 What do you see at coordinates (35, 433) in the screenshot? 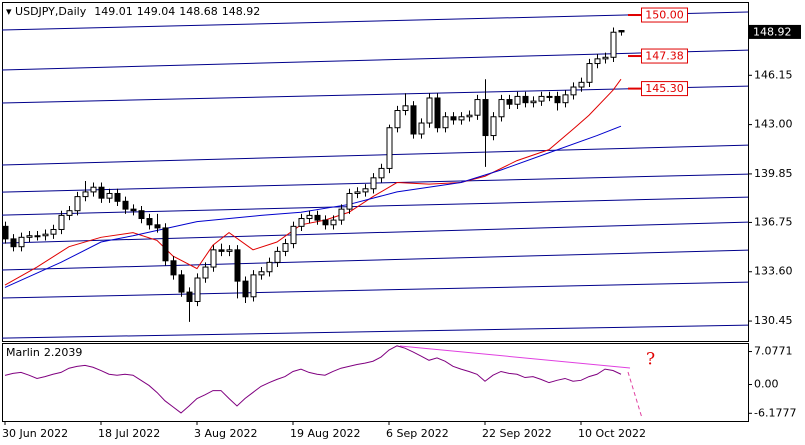
I see `x-tick-label: 30 Jun 2022` at bounding box center [35, 433].